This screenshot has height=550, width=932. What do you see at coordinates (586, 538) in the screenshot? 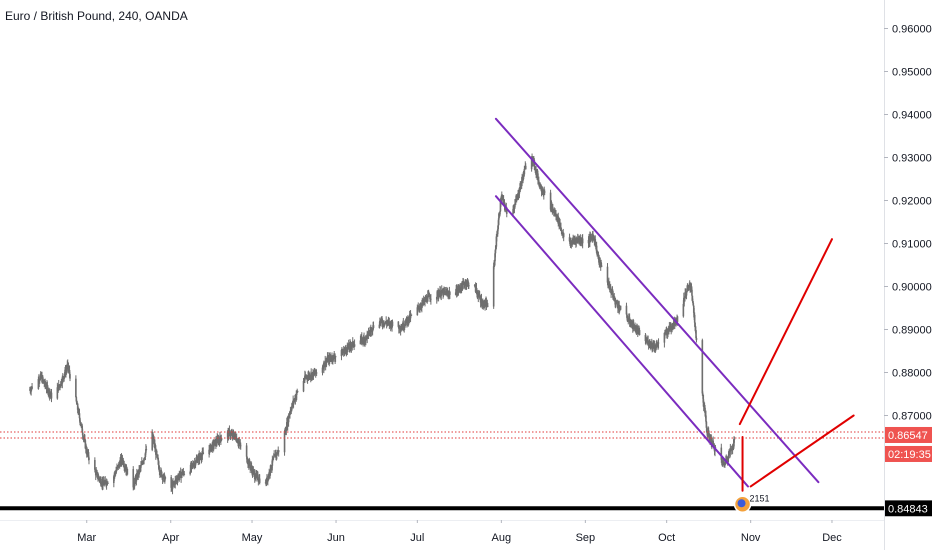
I see `x-tick-label: Sep` at bounding box center [586, 538].